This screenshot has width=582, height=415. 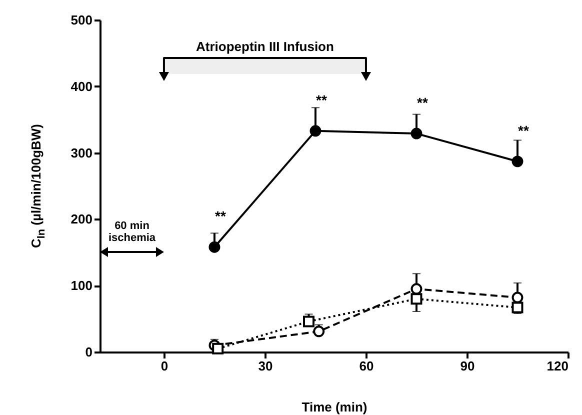 I want to click on x-tick-label: 90, so click(x=467, y=366).